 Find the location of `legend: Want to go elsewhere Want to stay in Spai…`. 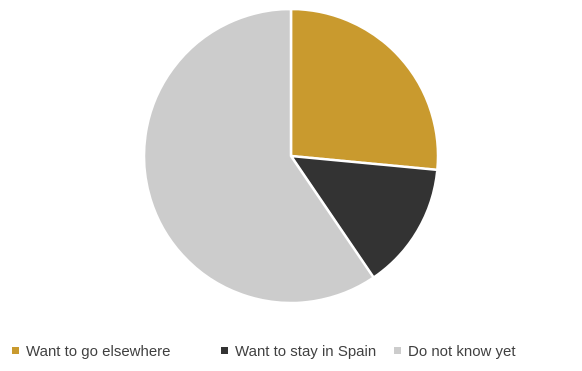

legend: Want to go elsewhere Want to stay in Spai… is located at coordinates (264, 351).